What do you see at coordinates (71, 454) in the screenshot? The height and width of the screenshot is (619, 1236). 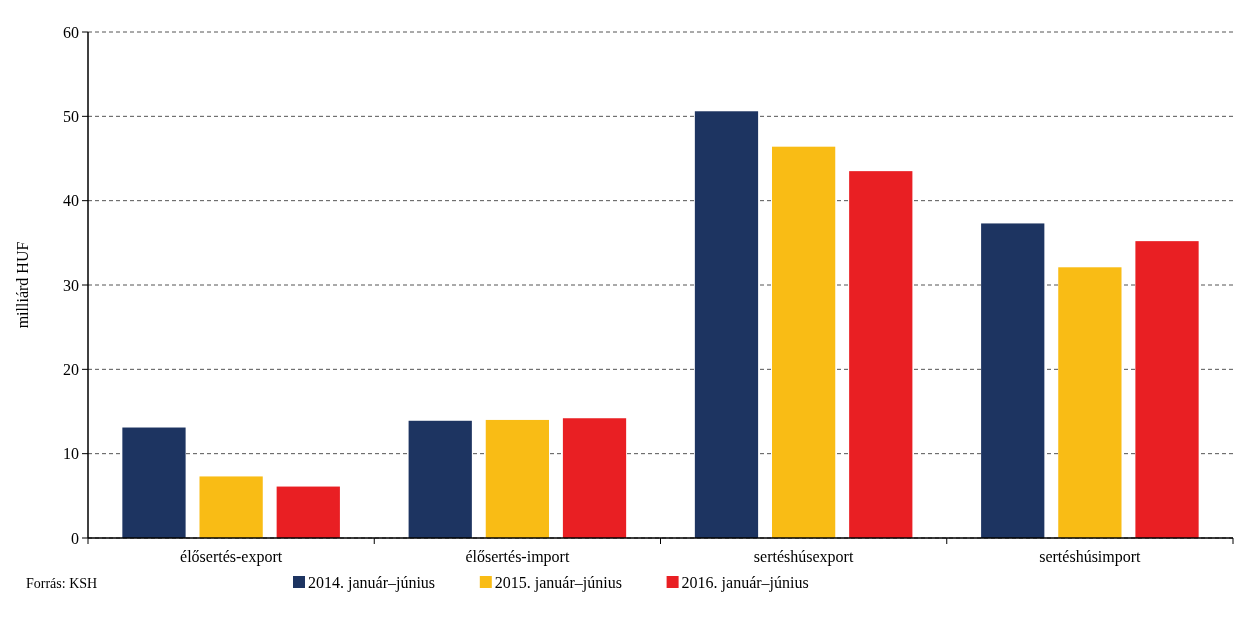 I see `y-tick-label: 10` at bounding box center [71, 454].